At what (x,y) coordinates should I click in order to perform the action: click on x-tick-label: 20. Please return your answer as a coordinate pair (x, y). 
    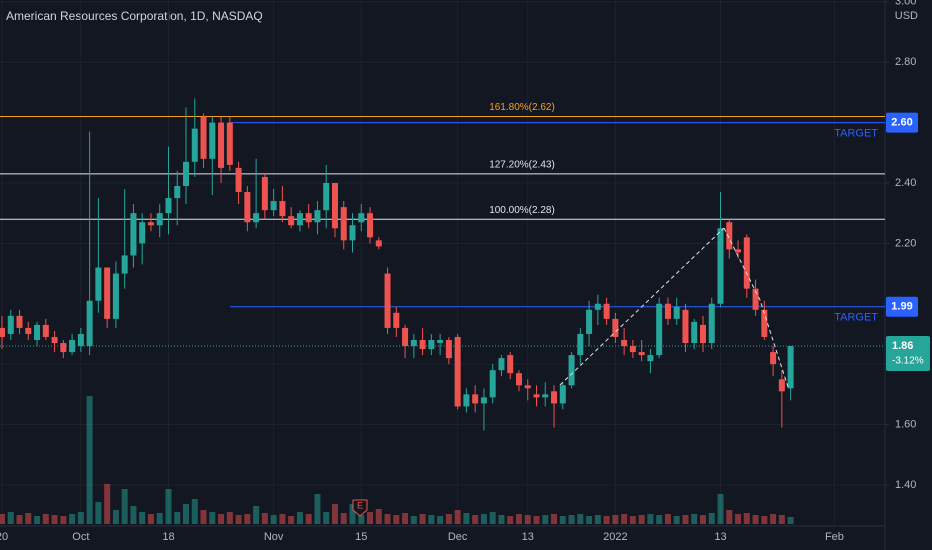
    Looking at the image, I should click on (4, 537).